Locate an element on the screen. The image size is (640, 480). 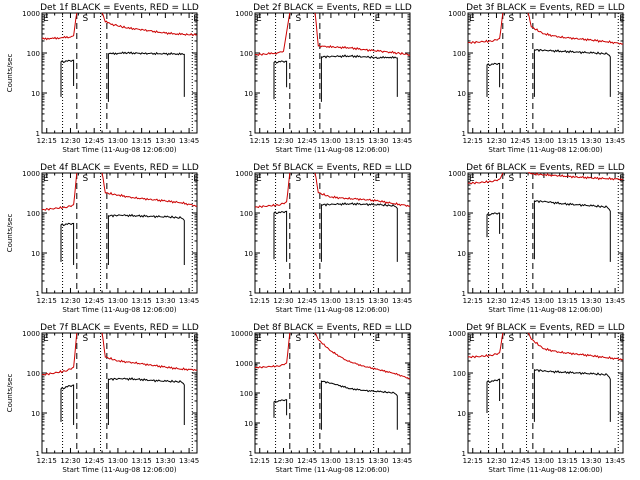
y-tick-label: 10000 is located at coordinates (242, 334).